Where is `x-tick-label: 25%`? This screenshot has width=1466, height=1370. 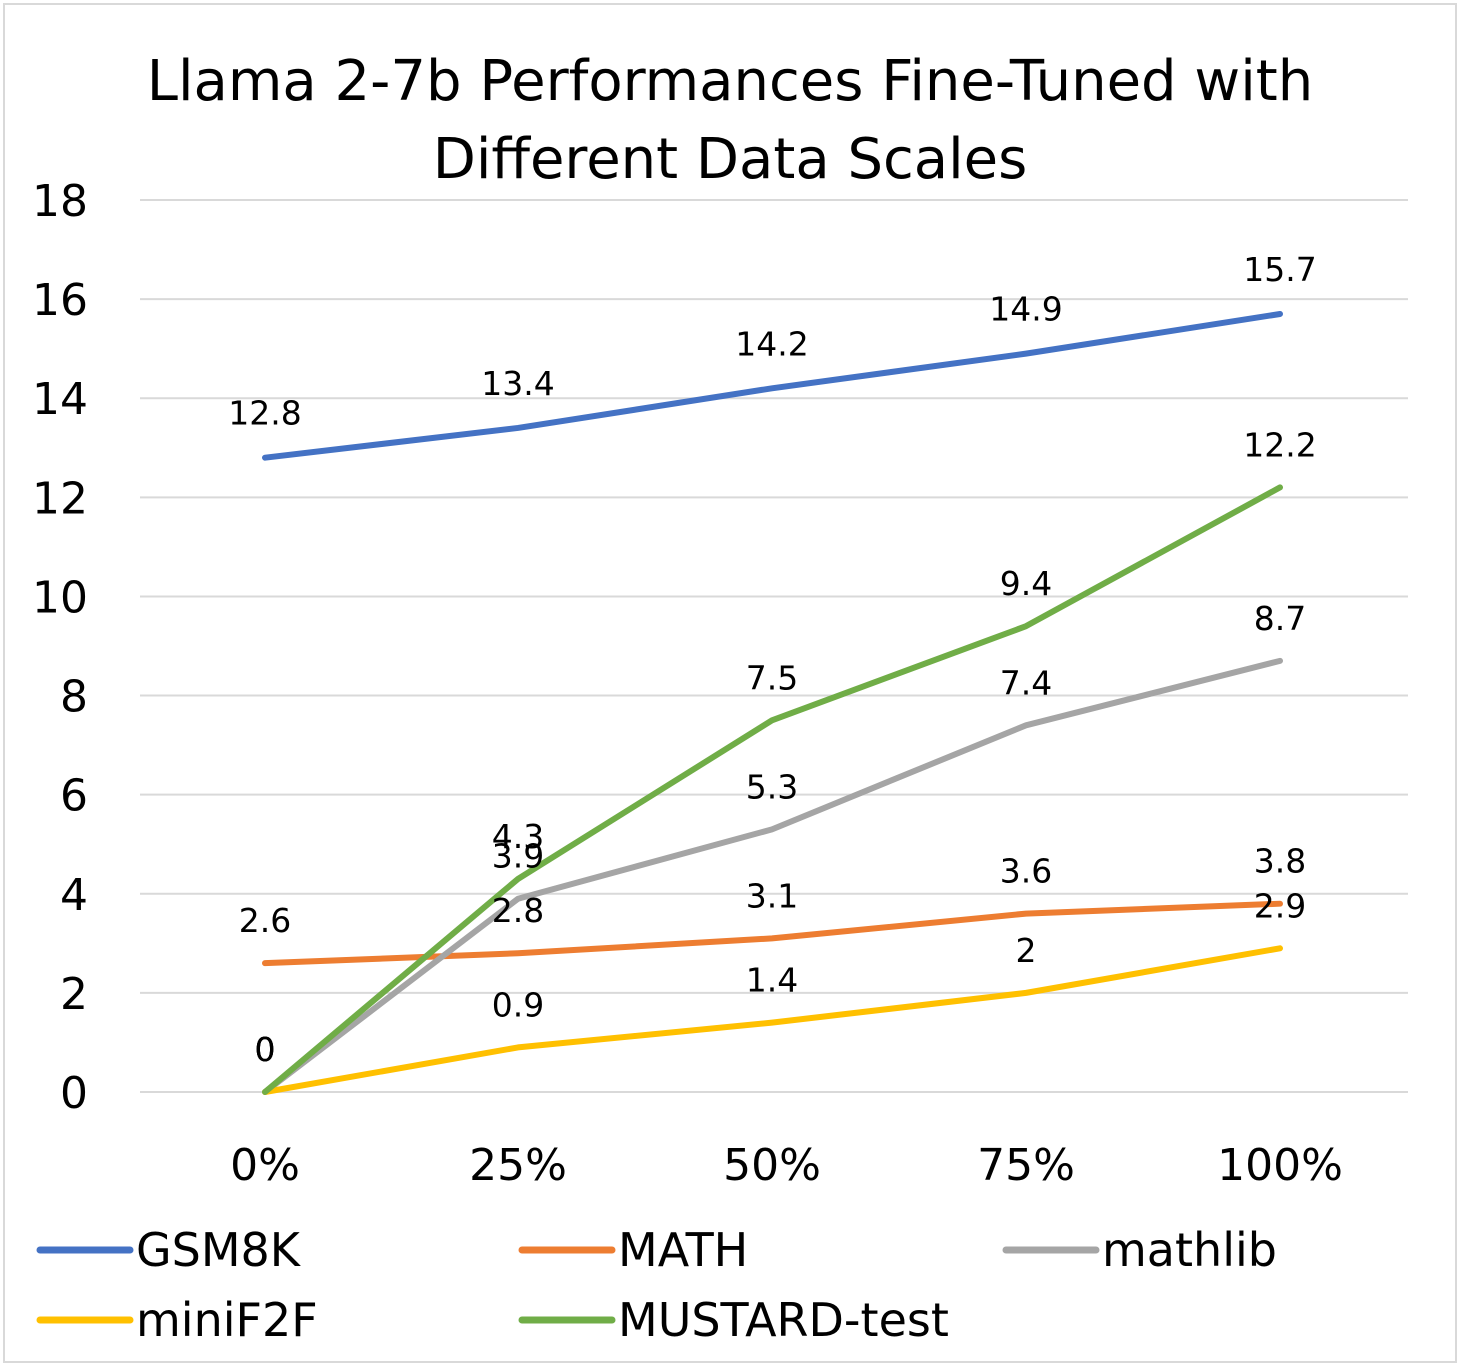
x-tick-label: 25% is located at coordinates (518, 1165).